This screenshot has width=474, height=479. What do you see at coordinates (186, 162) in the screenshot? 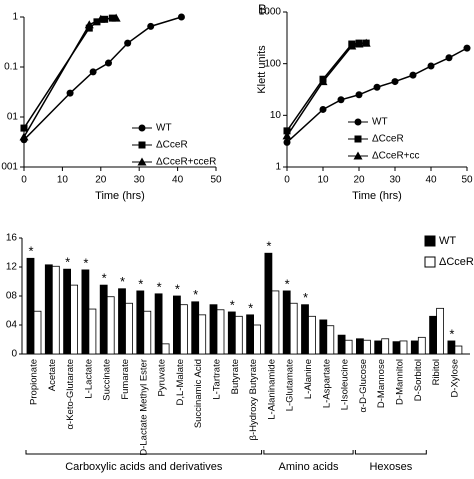
I see `legend-label: ΔCceR+cceR` at bounding box center [186, 162].